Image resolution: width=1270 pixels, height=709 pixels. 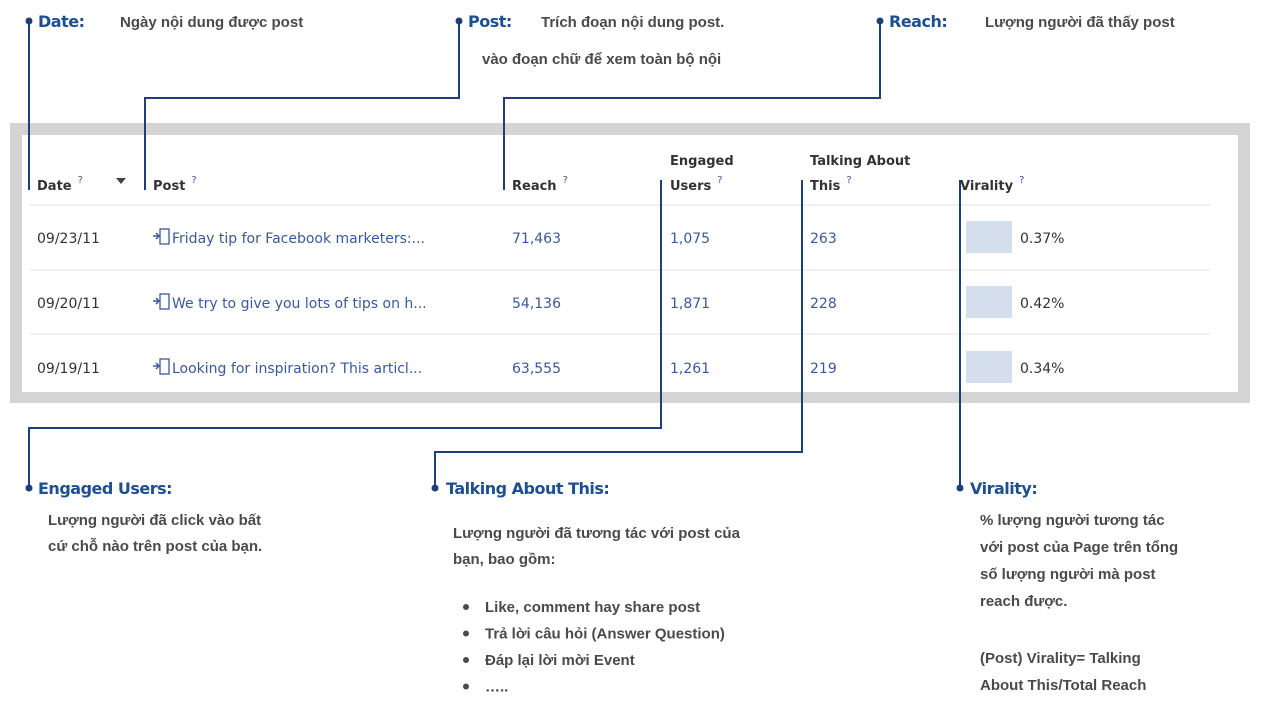 I want to click on column-header: This, so click(x=825, y=186).